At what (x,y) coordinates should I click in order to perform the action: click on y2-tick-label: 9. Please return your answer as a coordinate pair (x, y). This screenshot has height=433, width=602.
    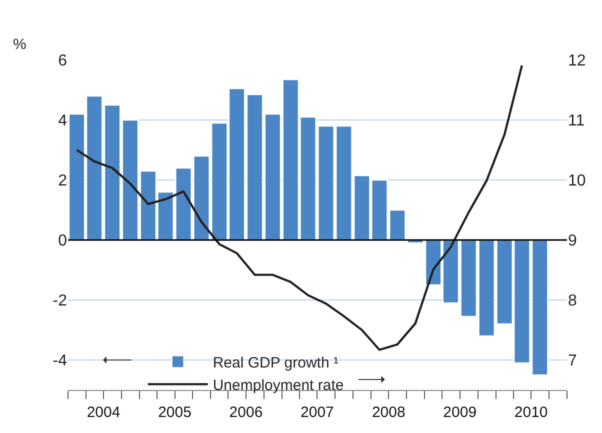
    Looking at the image, I should click on (572, 241).